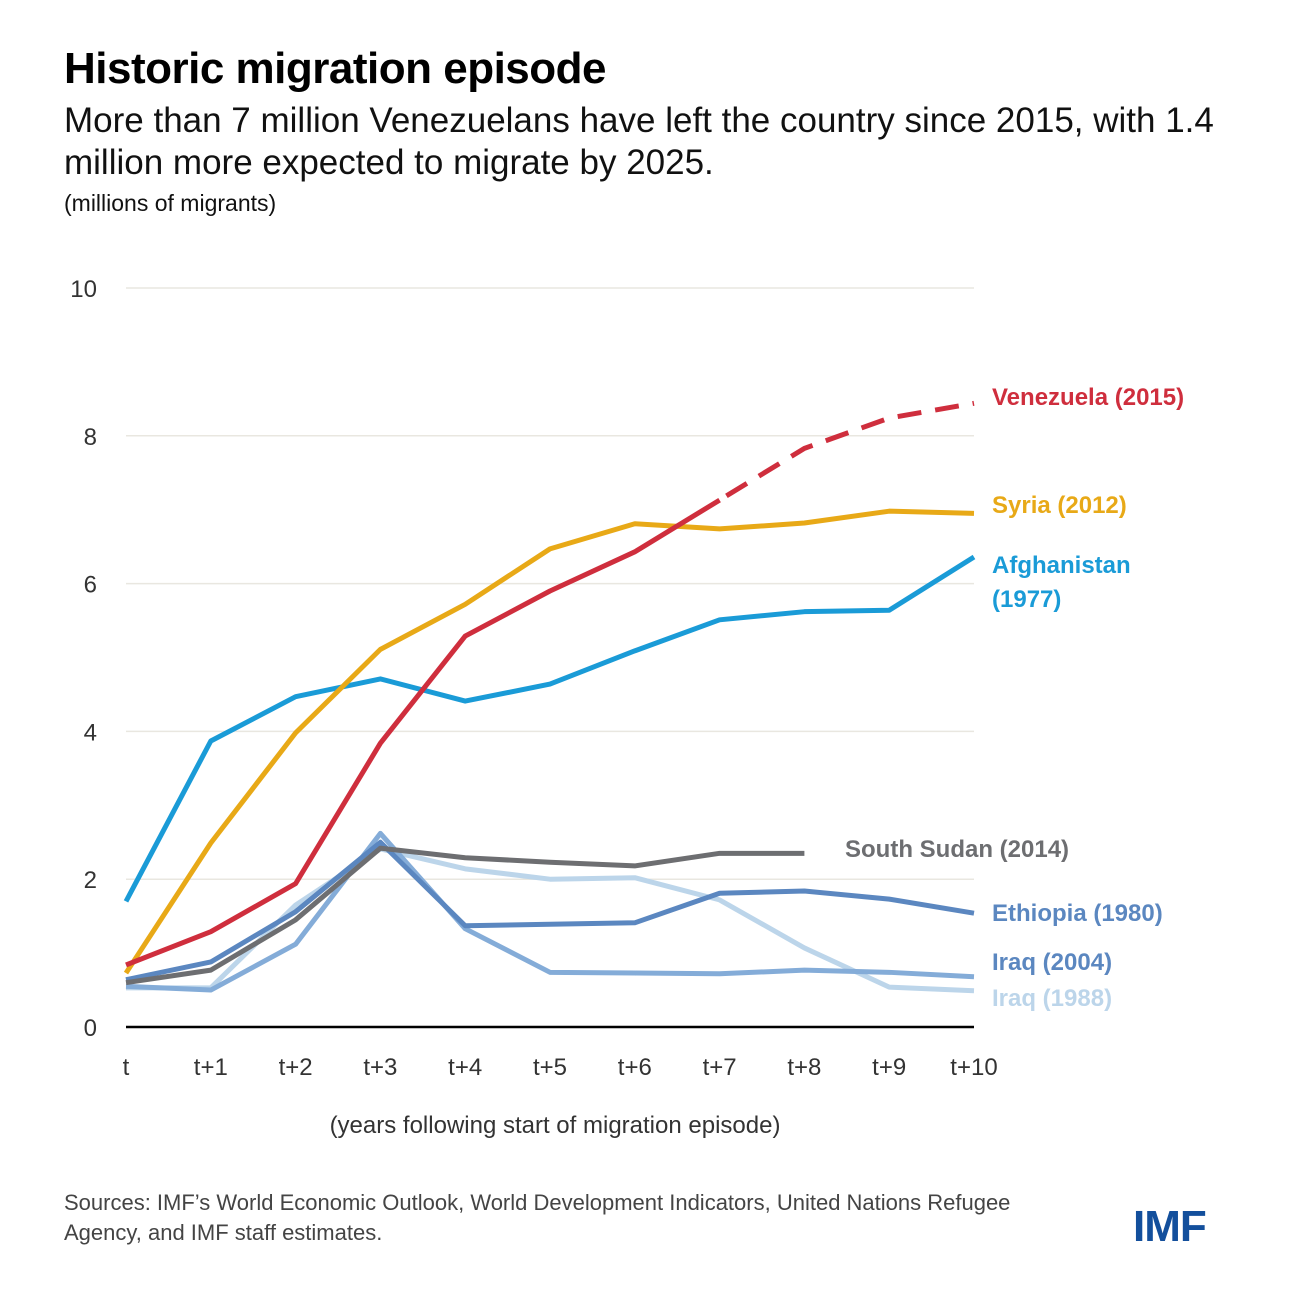  What do you see at coordinates (635, 1067) in the screenshot?
I see `x-tick-label: t+6` at bounding box center [635, 1067].